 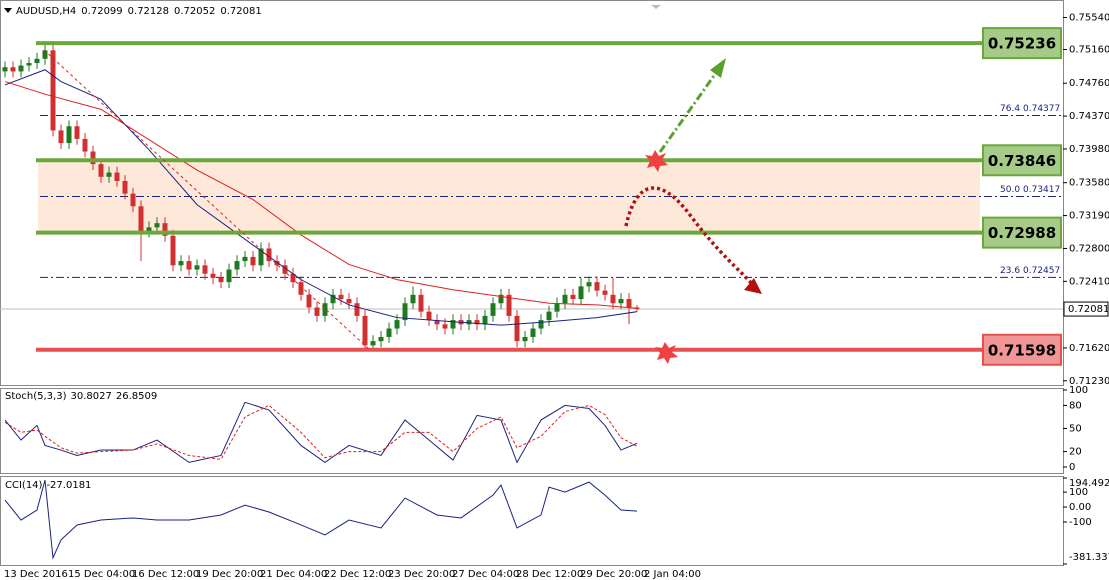 I want to click on ohlc-close: 0.72081, so click(x=240, y=11).